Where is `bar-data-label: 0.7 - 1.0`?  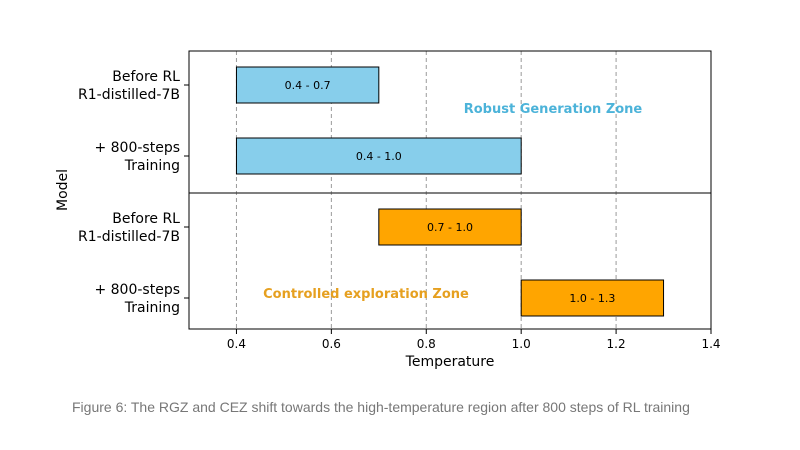 bar-data-label: 0.7 - 1.0 is located at coordinates (450, 227).